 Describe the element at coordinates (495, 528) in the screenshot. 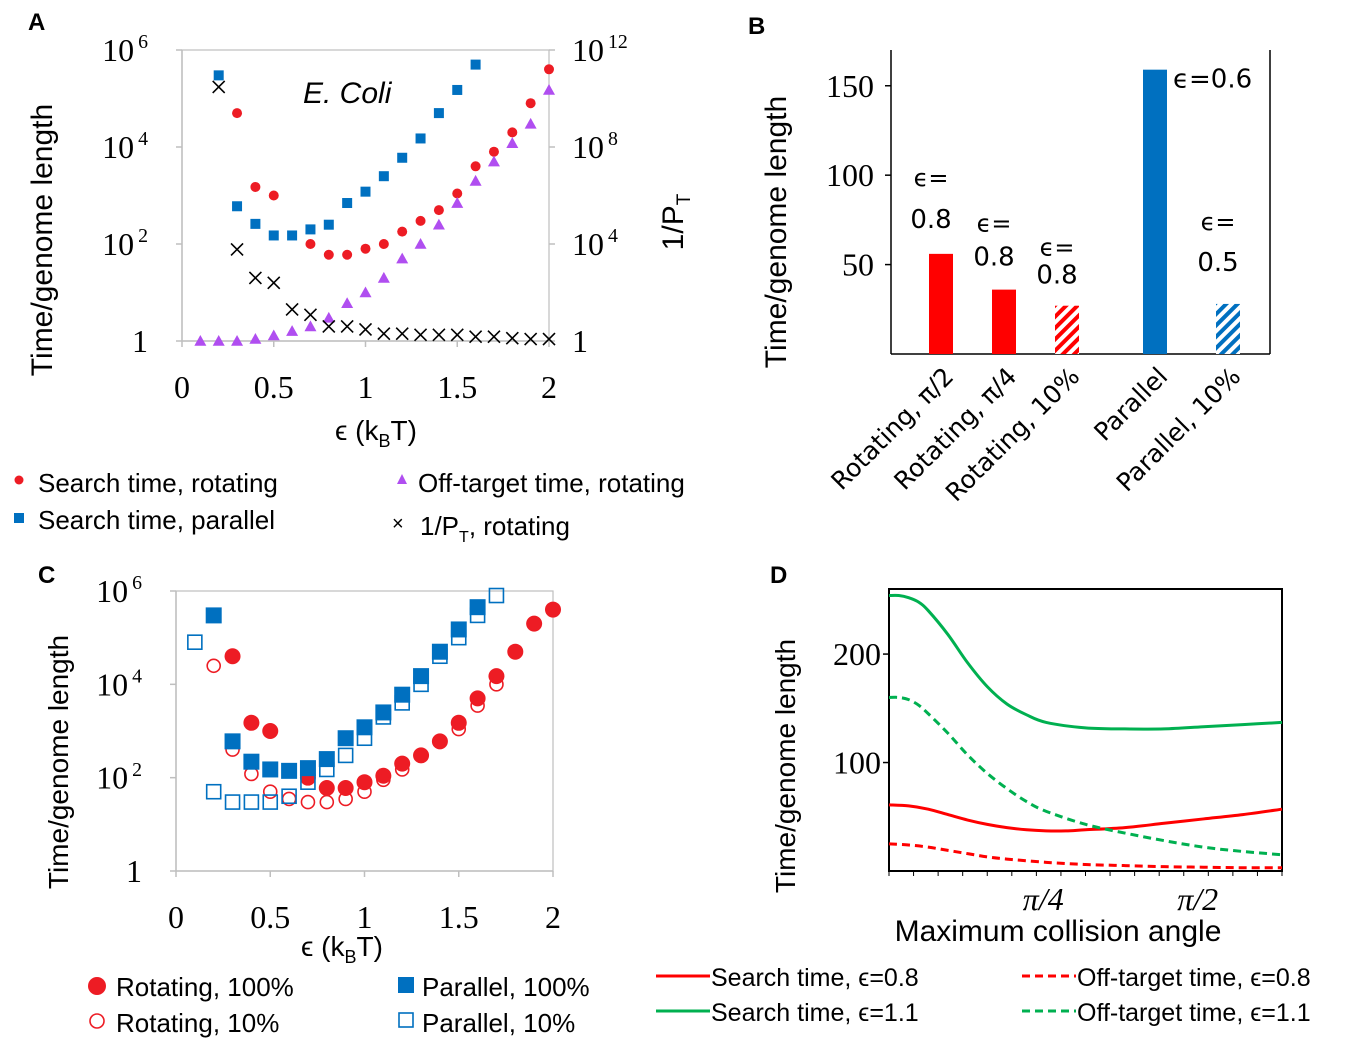

I see `legend-label: 1/PT, rotating` at that location.